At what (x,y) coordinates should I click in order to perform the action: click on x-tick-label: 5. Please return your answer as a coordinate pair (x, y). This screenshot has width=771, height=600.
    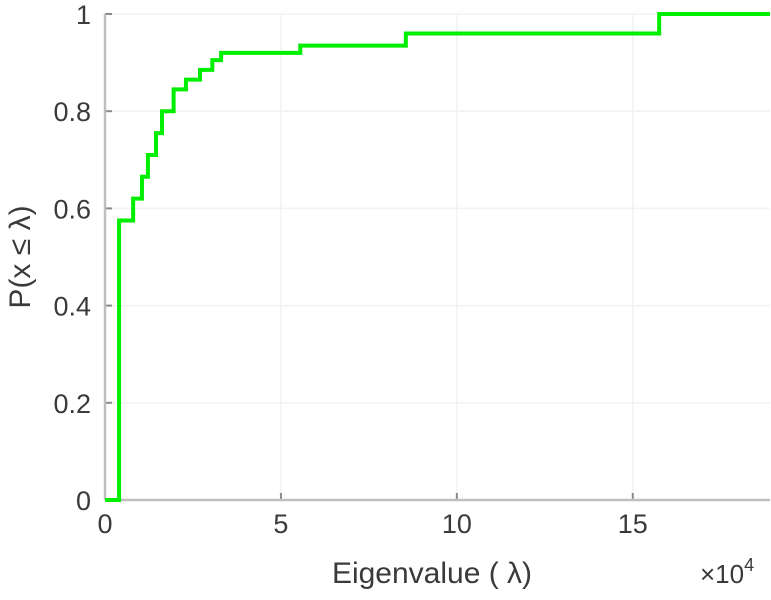
    Looking at the image, I should click on (280, 524).